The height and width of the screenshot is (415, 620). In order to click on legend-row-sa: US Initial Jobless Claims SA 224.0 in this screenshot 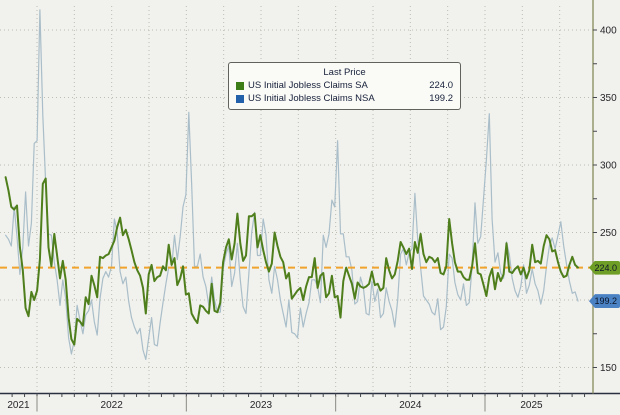, I will do `click(344, 85)`.